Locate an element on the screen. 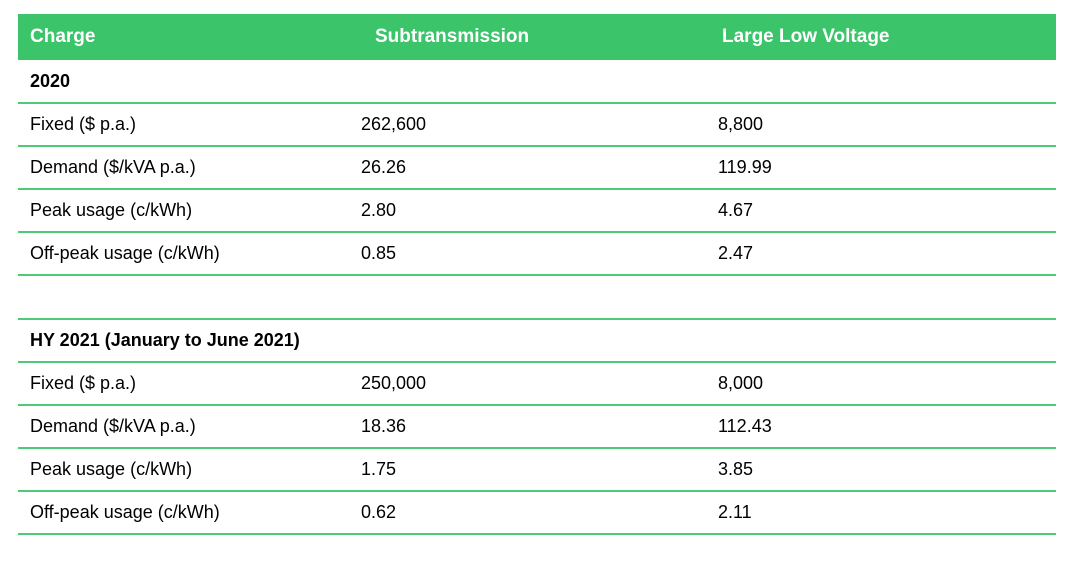  cell-large-low-voltage: 8,000 is located at coordinates (881, 384).